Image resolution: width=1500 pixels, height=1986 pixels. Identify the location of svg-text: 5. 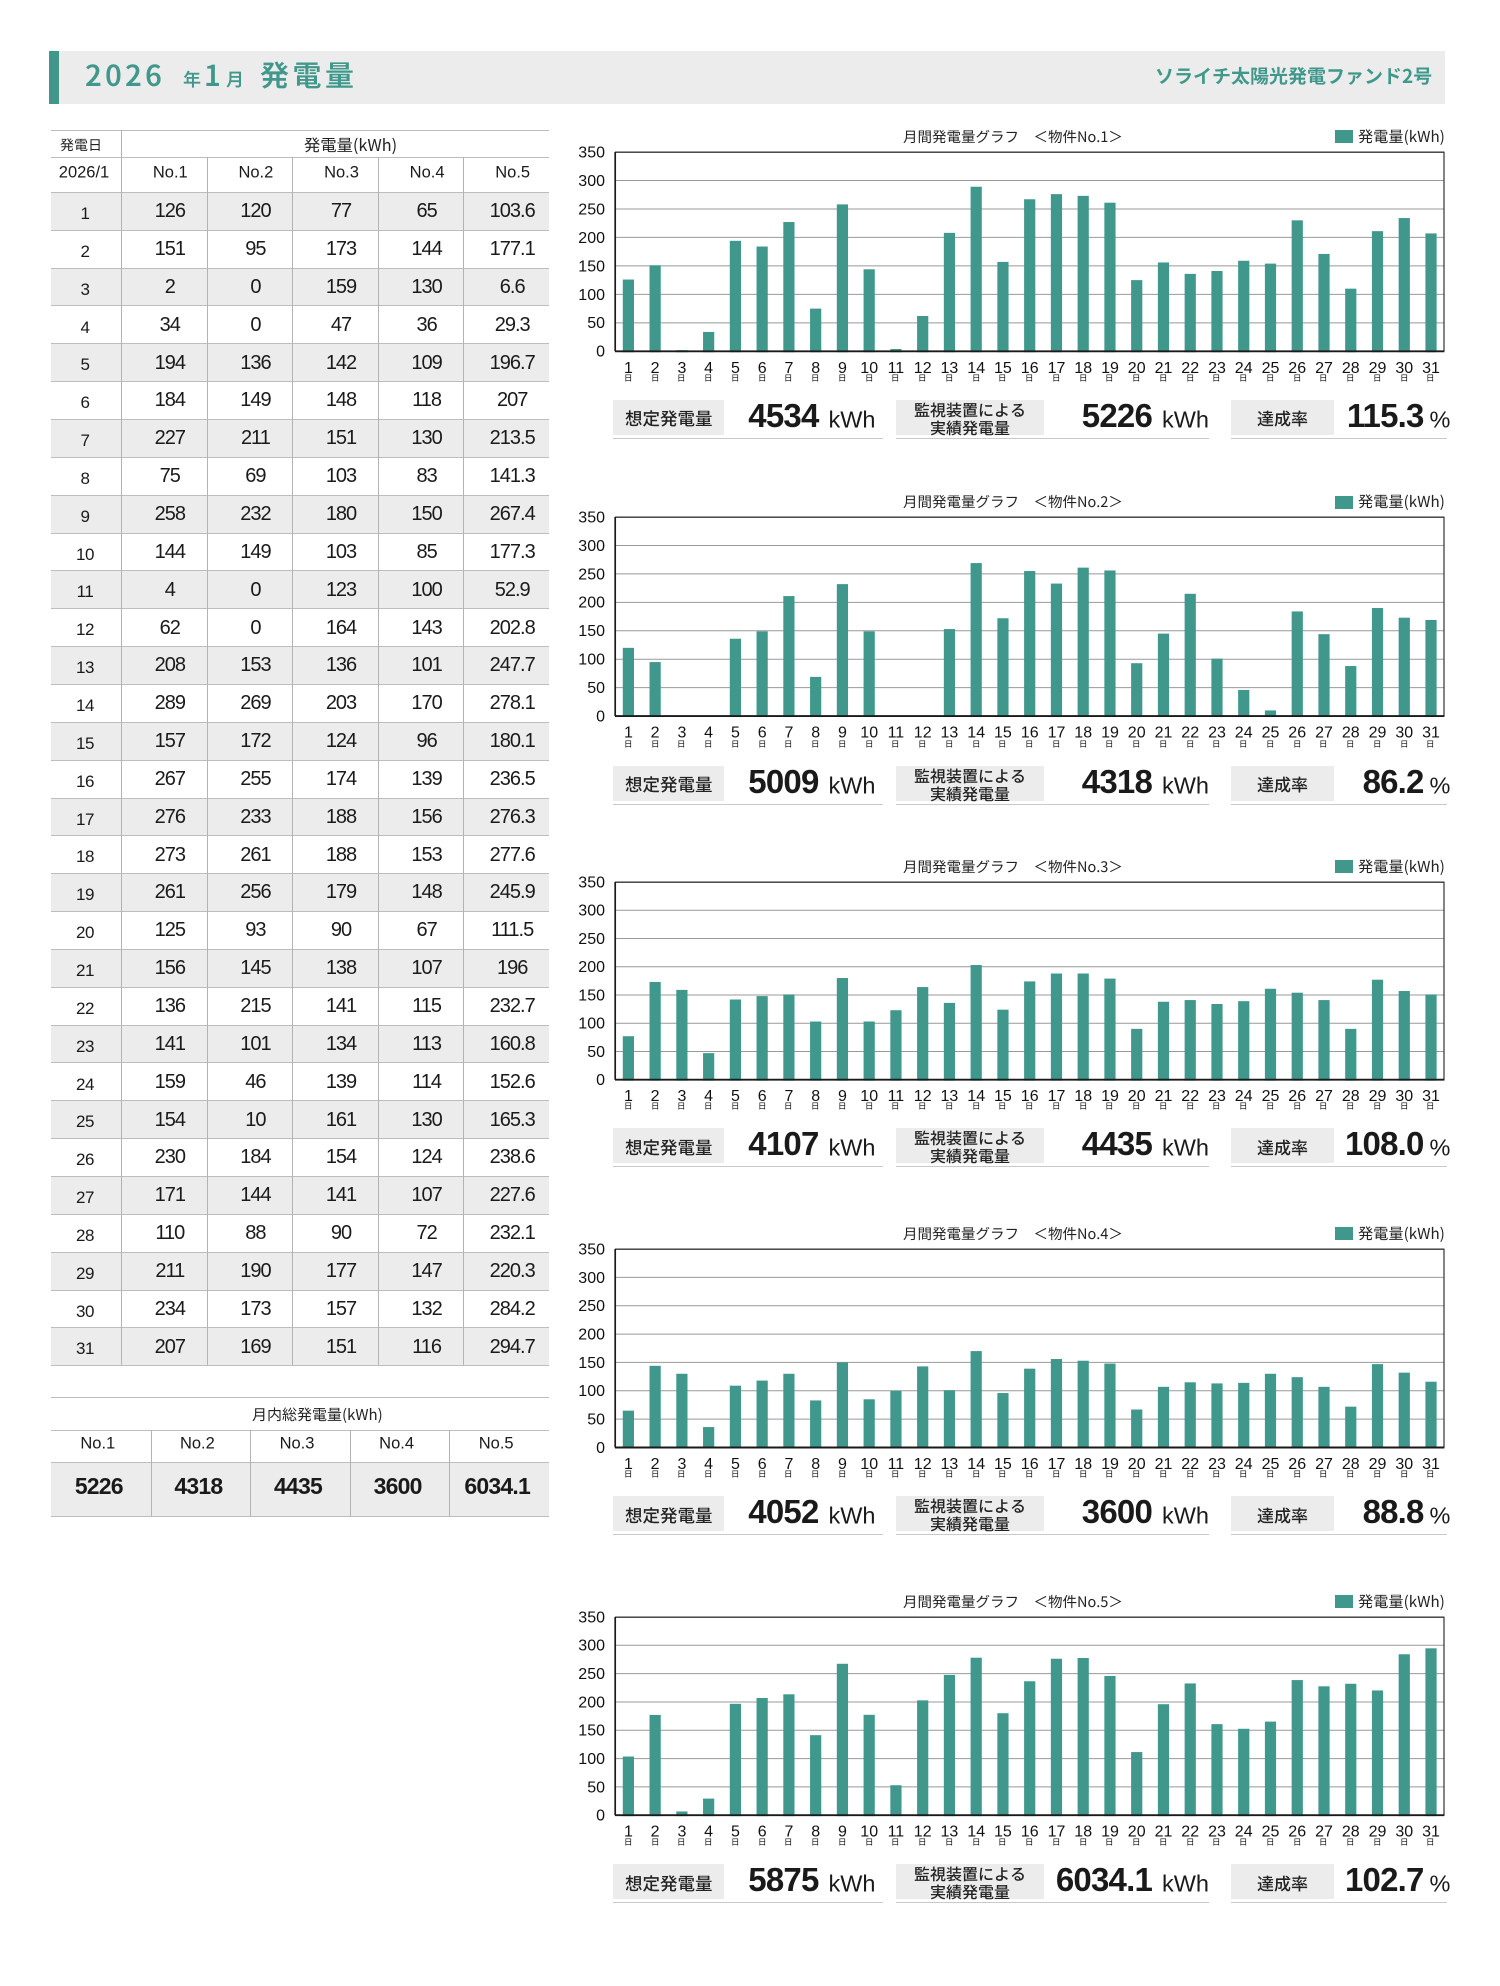
(735, 1096).